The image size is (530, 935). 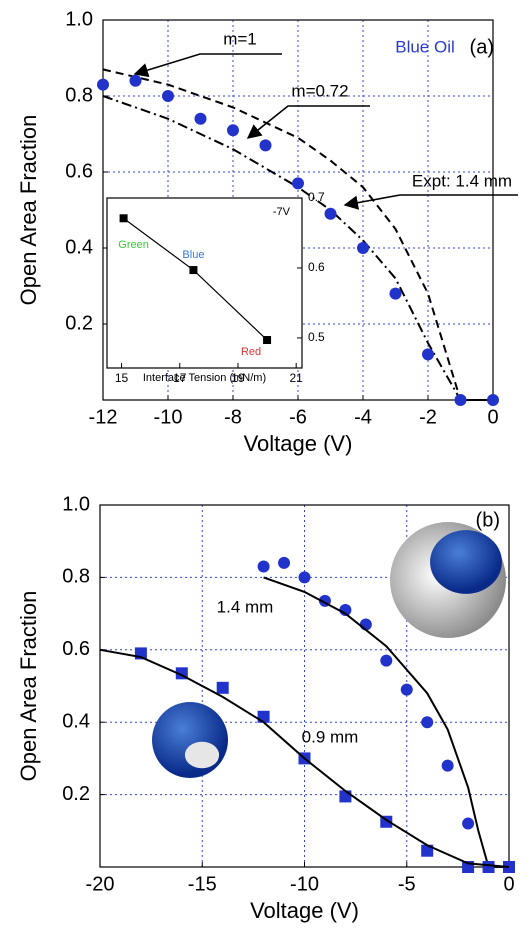 What do you see at coordinates (100, 884) in the screenshot?
I see `x-tick-label: -20` at bounding box center [100, 884].